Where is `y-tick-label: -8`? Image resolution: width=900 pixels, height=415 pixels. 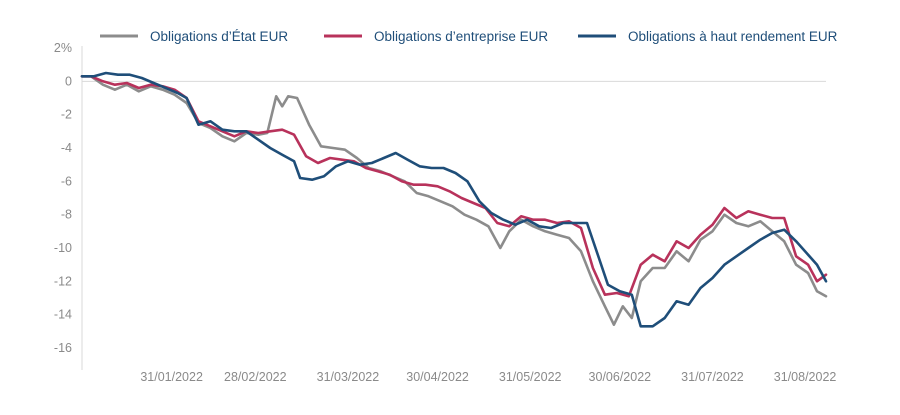
y-tick-label: -8 is located at coordinates (66, 215).